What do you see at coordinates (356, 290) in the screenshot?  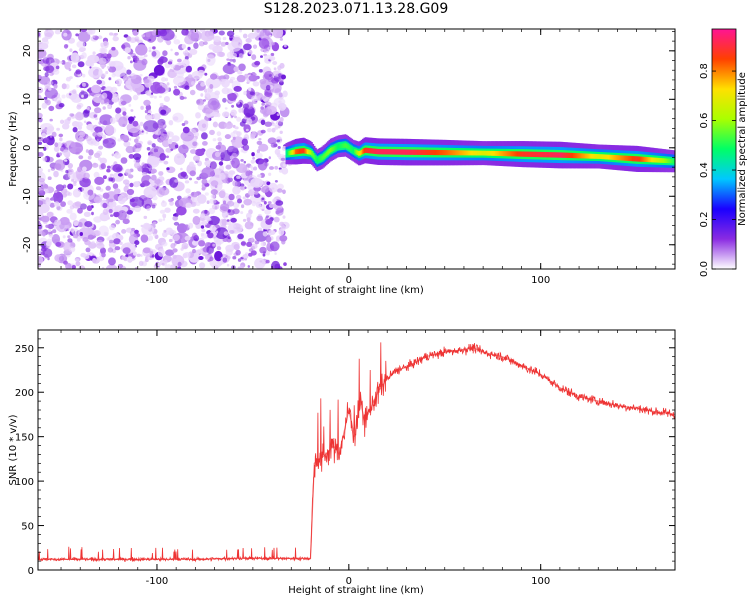 I see `spectrogram-xlabel: Height of straight line (km)` at bounding box center [356, 290].